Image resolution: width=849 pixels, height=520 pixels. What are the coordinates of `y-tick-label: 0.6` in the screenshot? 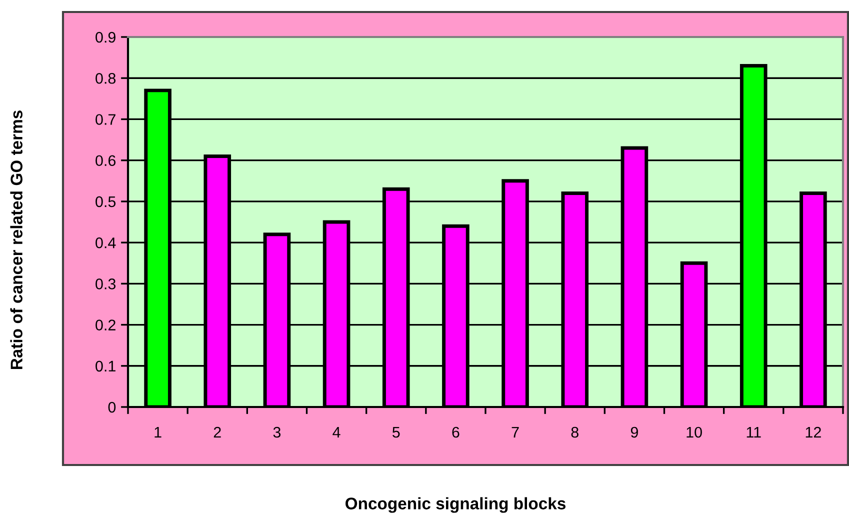 It's located at (106, 160).